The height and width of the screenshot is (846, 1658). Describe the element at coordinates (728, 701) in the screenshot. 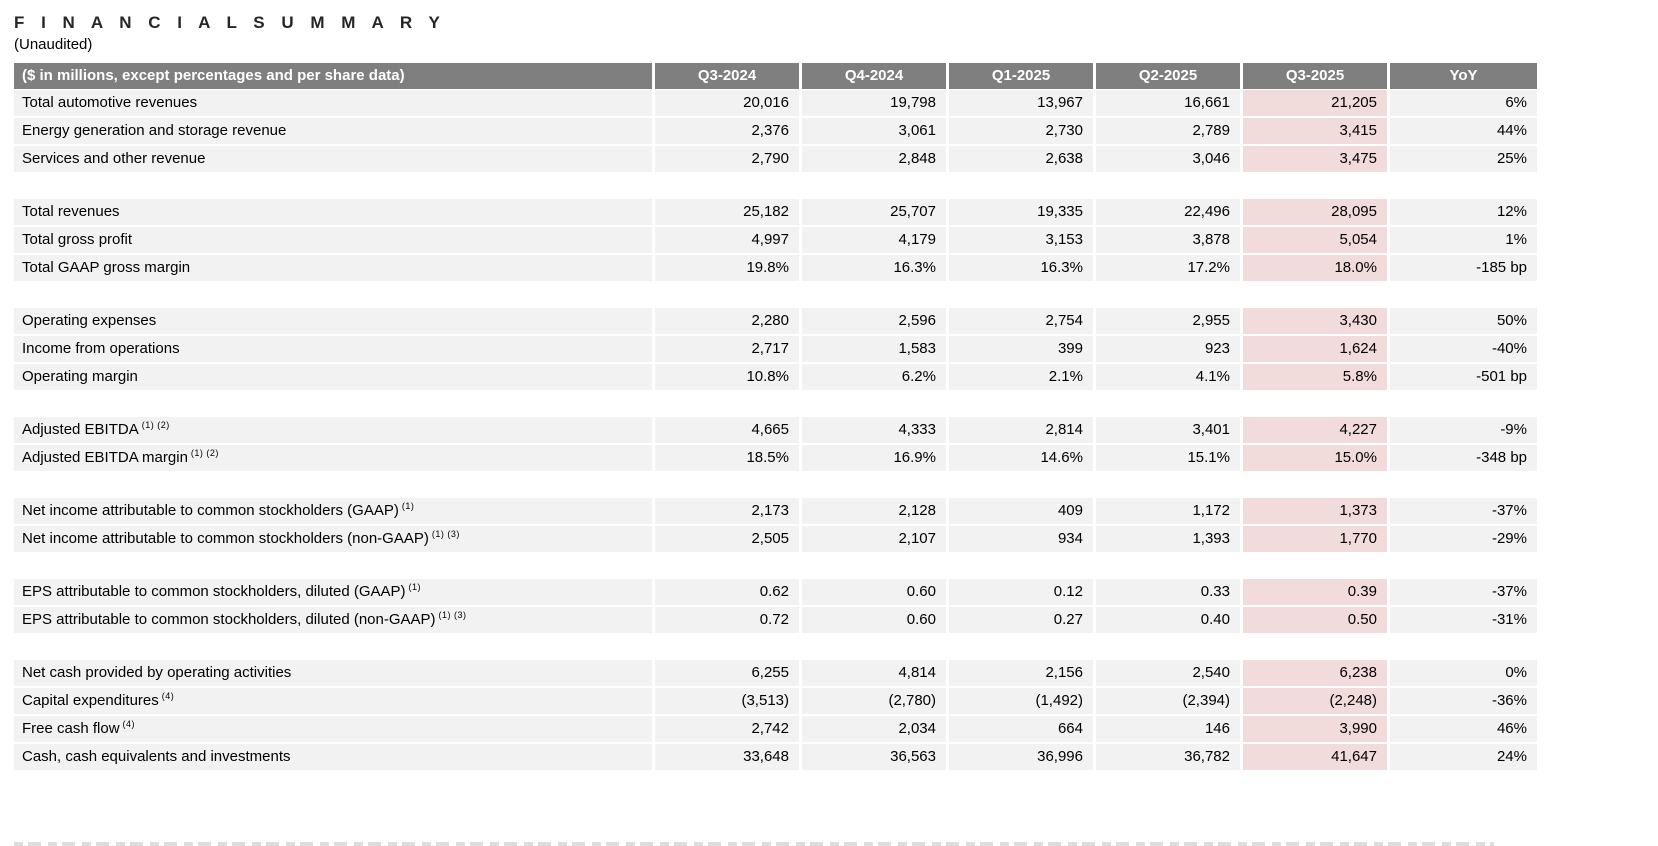

I see `value-cell: (3,513)` at that location.